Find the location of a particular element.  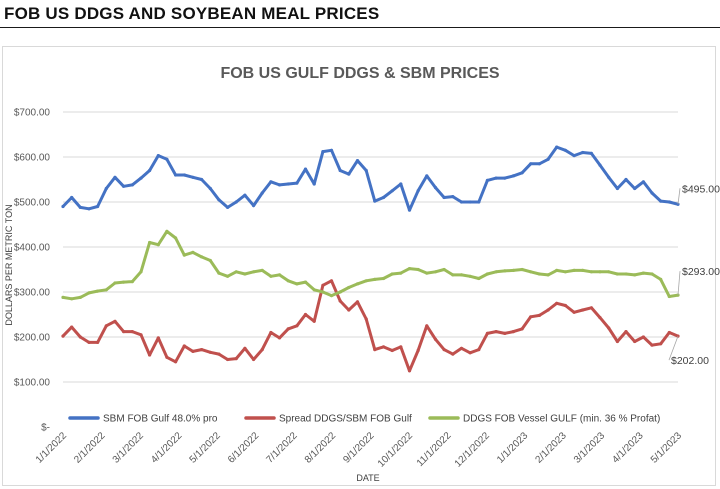

x-tick-label: 3/1/2023 is located at coordinates (590, 448).